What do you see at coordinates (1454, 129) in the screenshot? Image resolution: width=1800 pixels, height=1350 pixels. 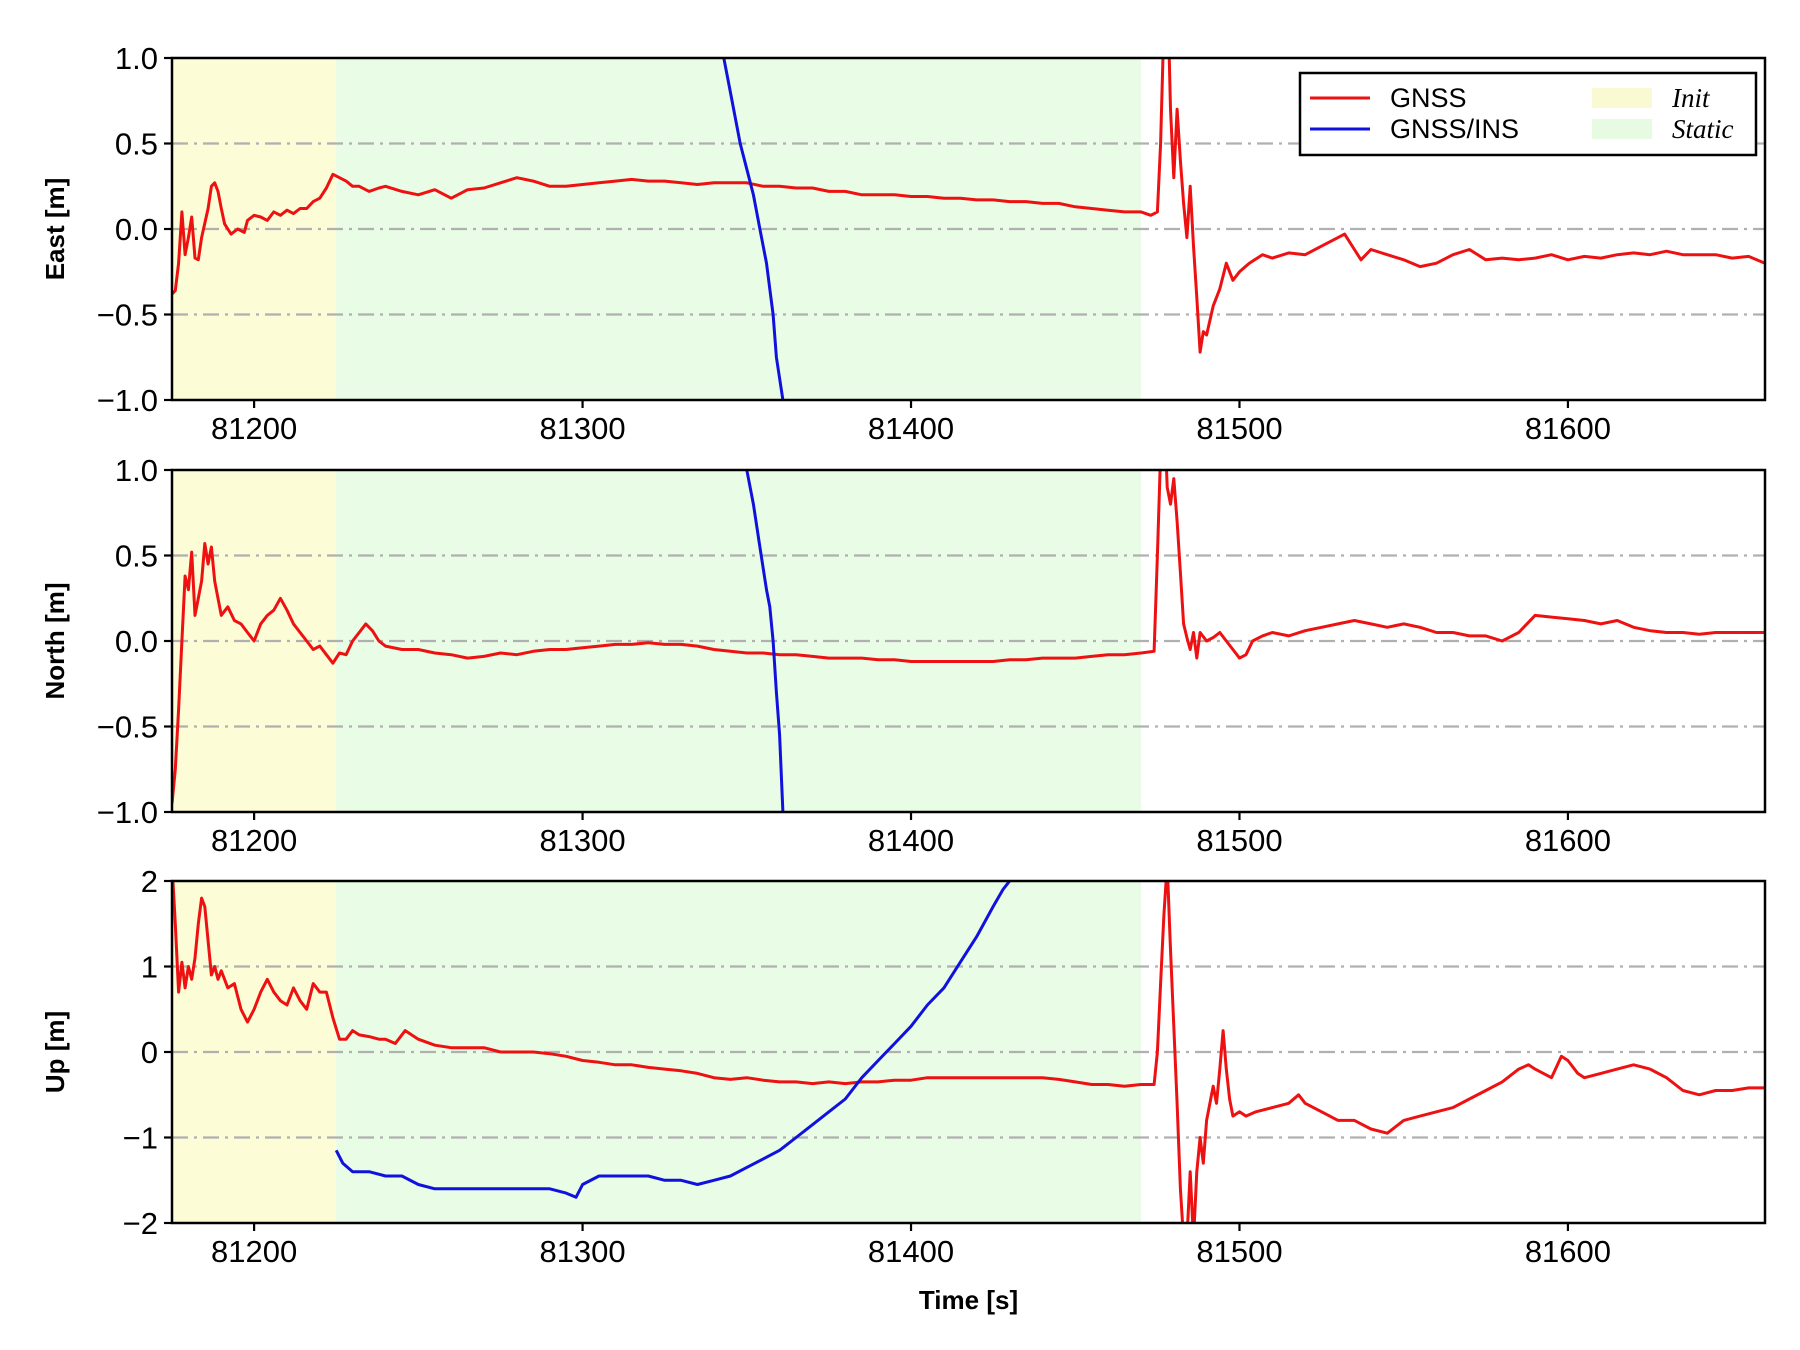 I see `legend-label: GNSS/INS` at bounding box center [1454, 129].